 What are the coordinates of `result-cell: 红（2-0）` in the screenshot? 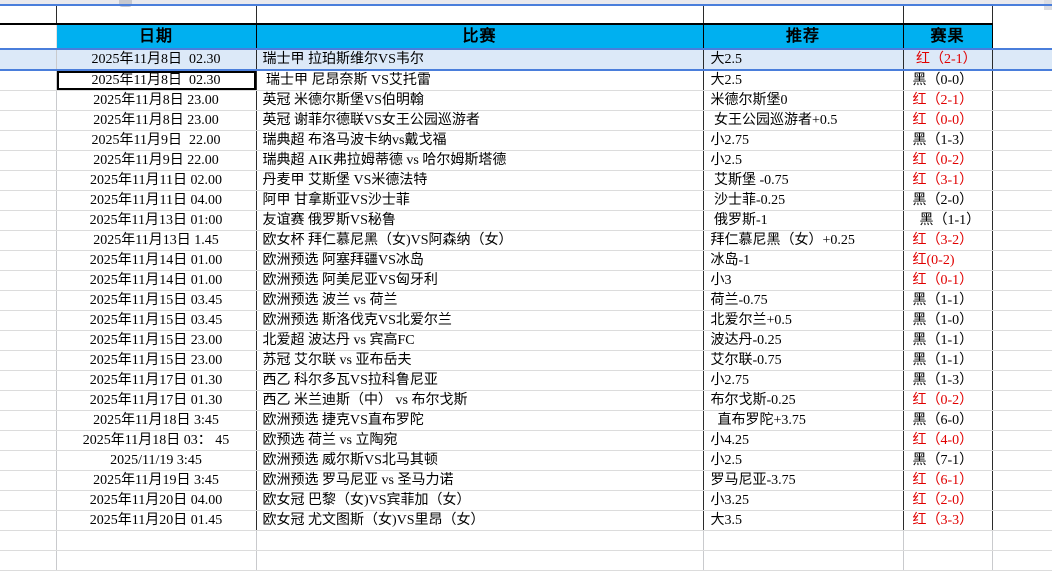 It's located at (947, 500).